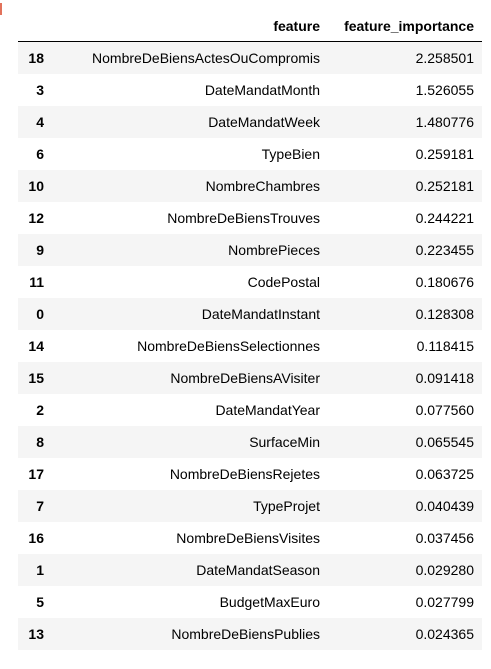  I want to click on feature-cell: DateMandatWeek, so click(264, 121).